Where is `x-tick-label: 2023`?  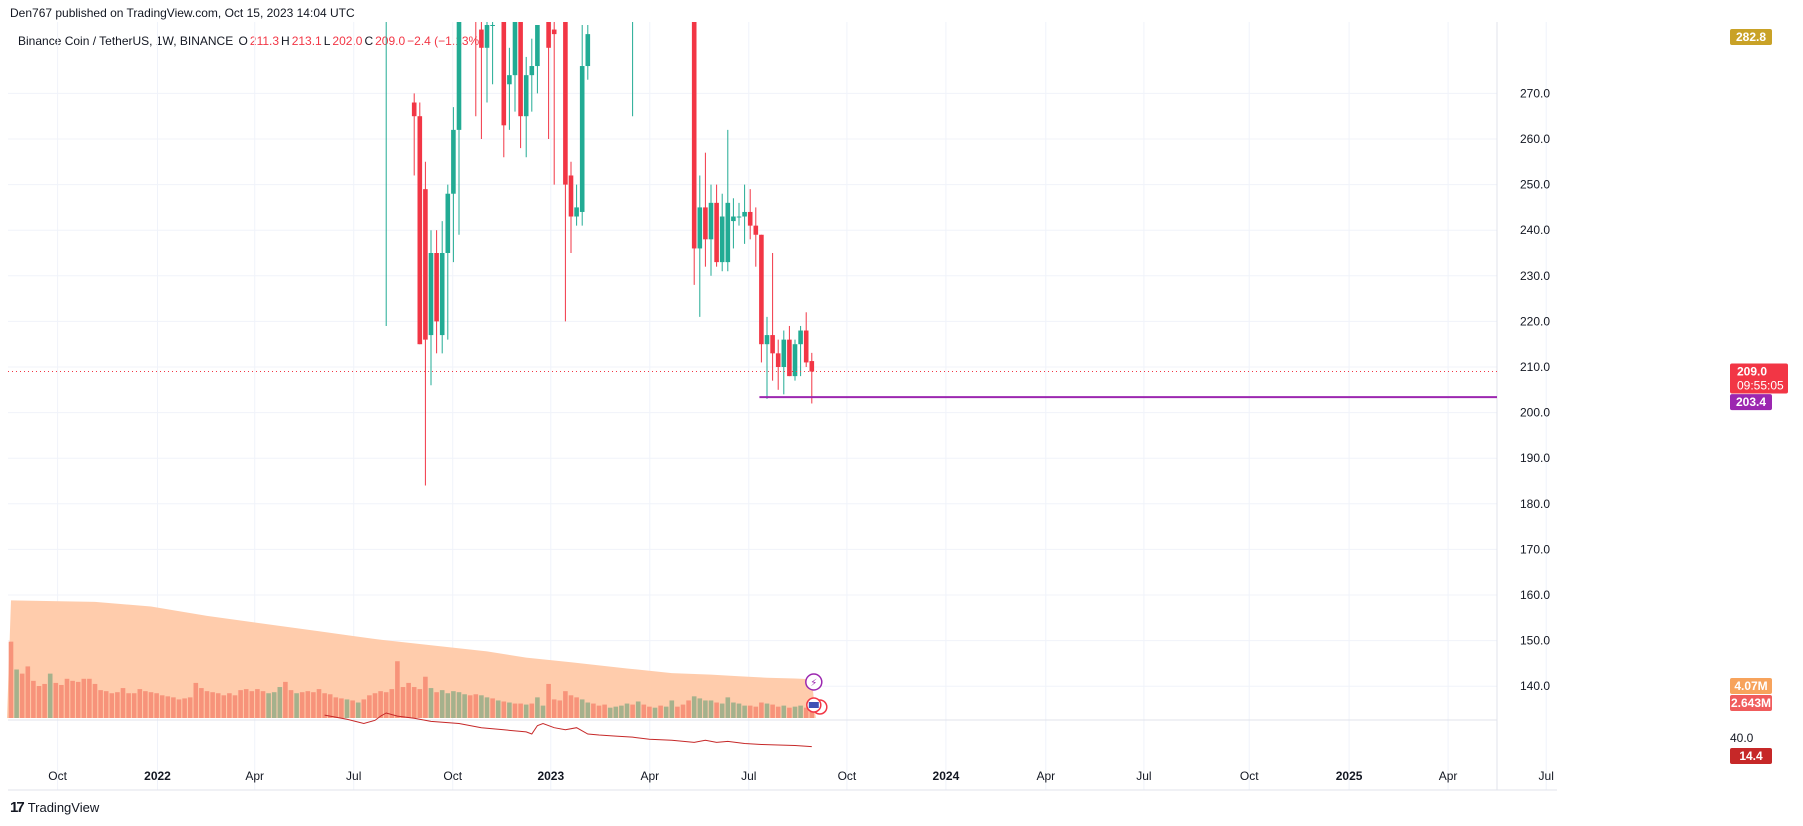 x-tick-label: 2023 is located at coordinates (550, 776).